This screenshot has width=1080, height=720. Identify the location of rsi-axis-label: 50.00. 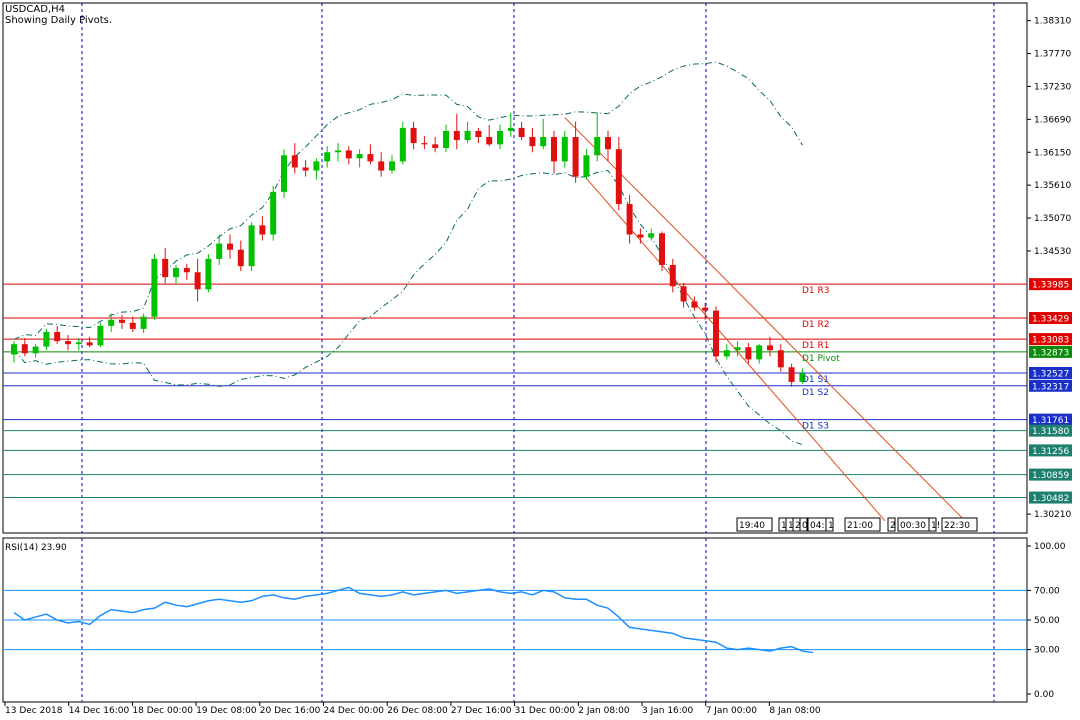
(1047, 621).